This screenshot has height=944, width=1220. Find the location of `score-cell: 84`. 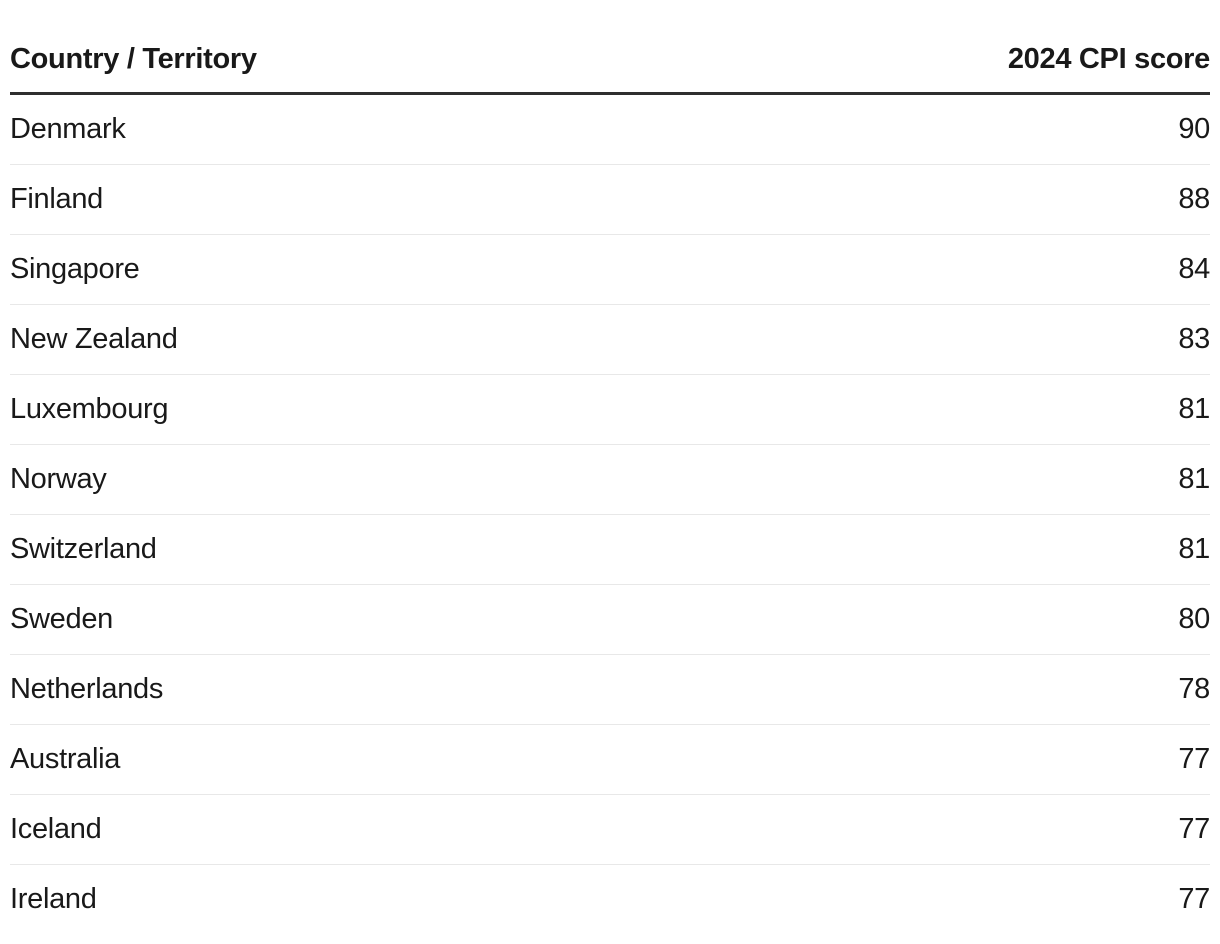

score-cell: 84 is located at coordinates (1194, 269).